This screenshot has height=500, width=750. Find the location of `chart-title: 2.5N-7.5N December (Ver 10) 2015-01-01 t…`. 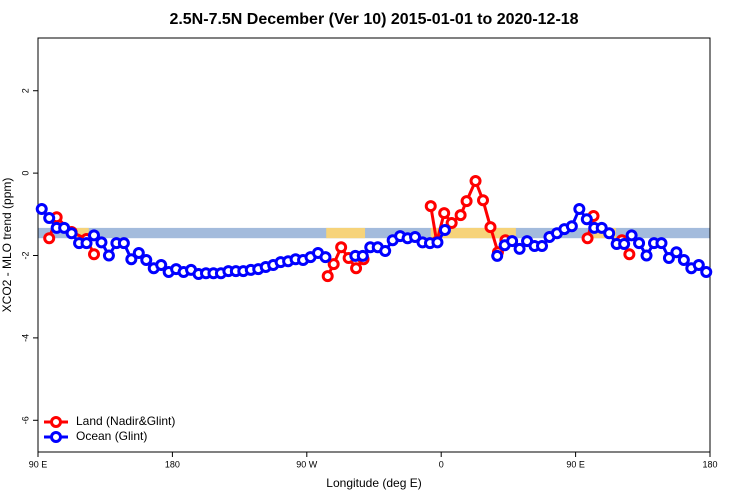

chart-title: 2.5N-7.5N December (Ver 10) 2015-01-01 t… is located at coordinates (373, 19).